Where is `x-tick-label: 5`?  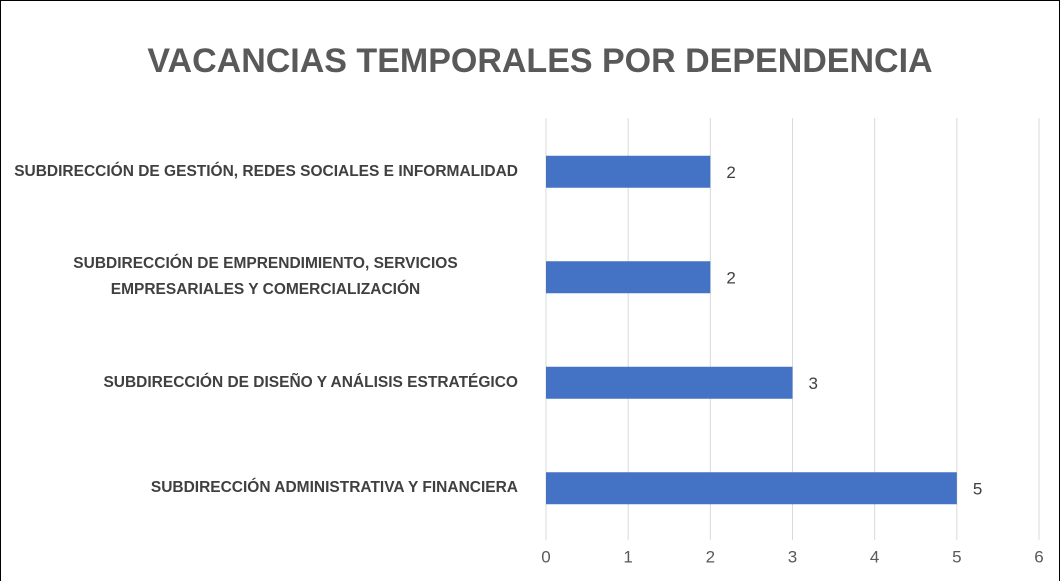 x-tick-label: 5 is located at coordinates (956, 556).